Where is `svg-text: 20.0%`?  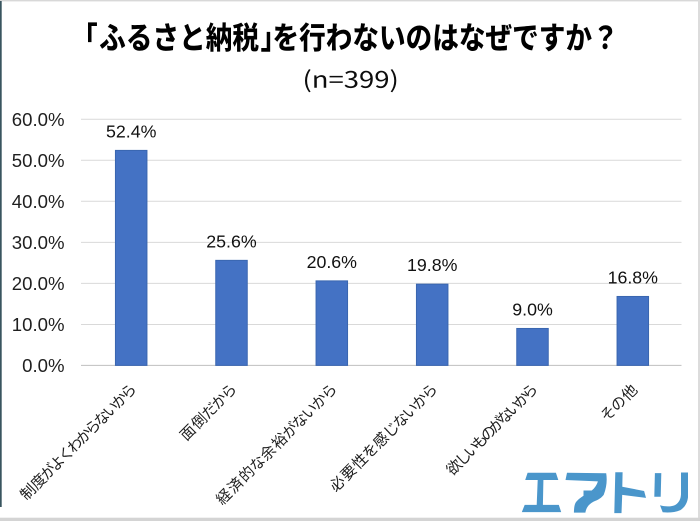 svg-text: 20.0% is located at coordinates (38, 283).